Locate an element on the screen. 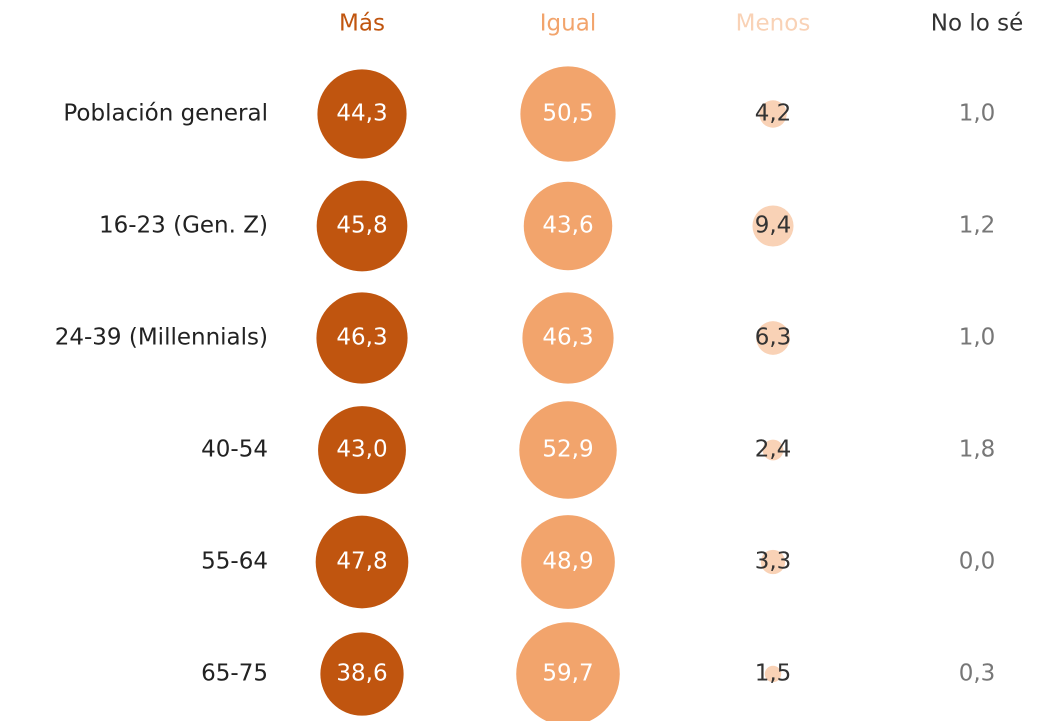  data-label: 47,8 is located at coordinates (361, 562).